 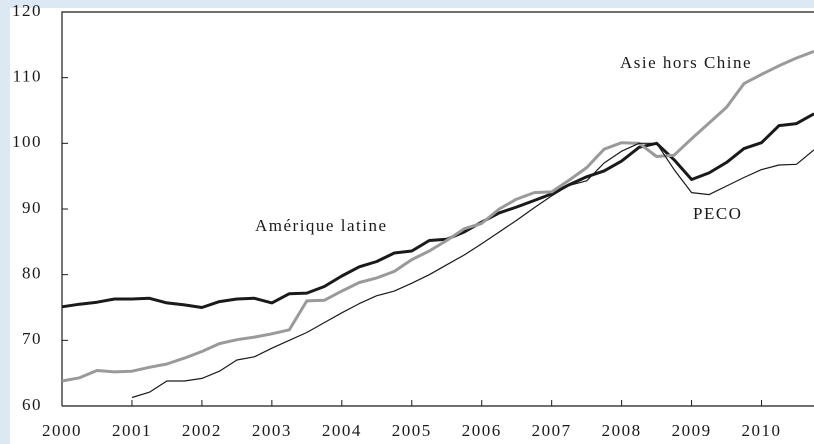 I want to click on x-tick-label: 2009, so click(x=692, y=430).